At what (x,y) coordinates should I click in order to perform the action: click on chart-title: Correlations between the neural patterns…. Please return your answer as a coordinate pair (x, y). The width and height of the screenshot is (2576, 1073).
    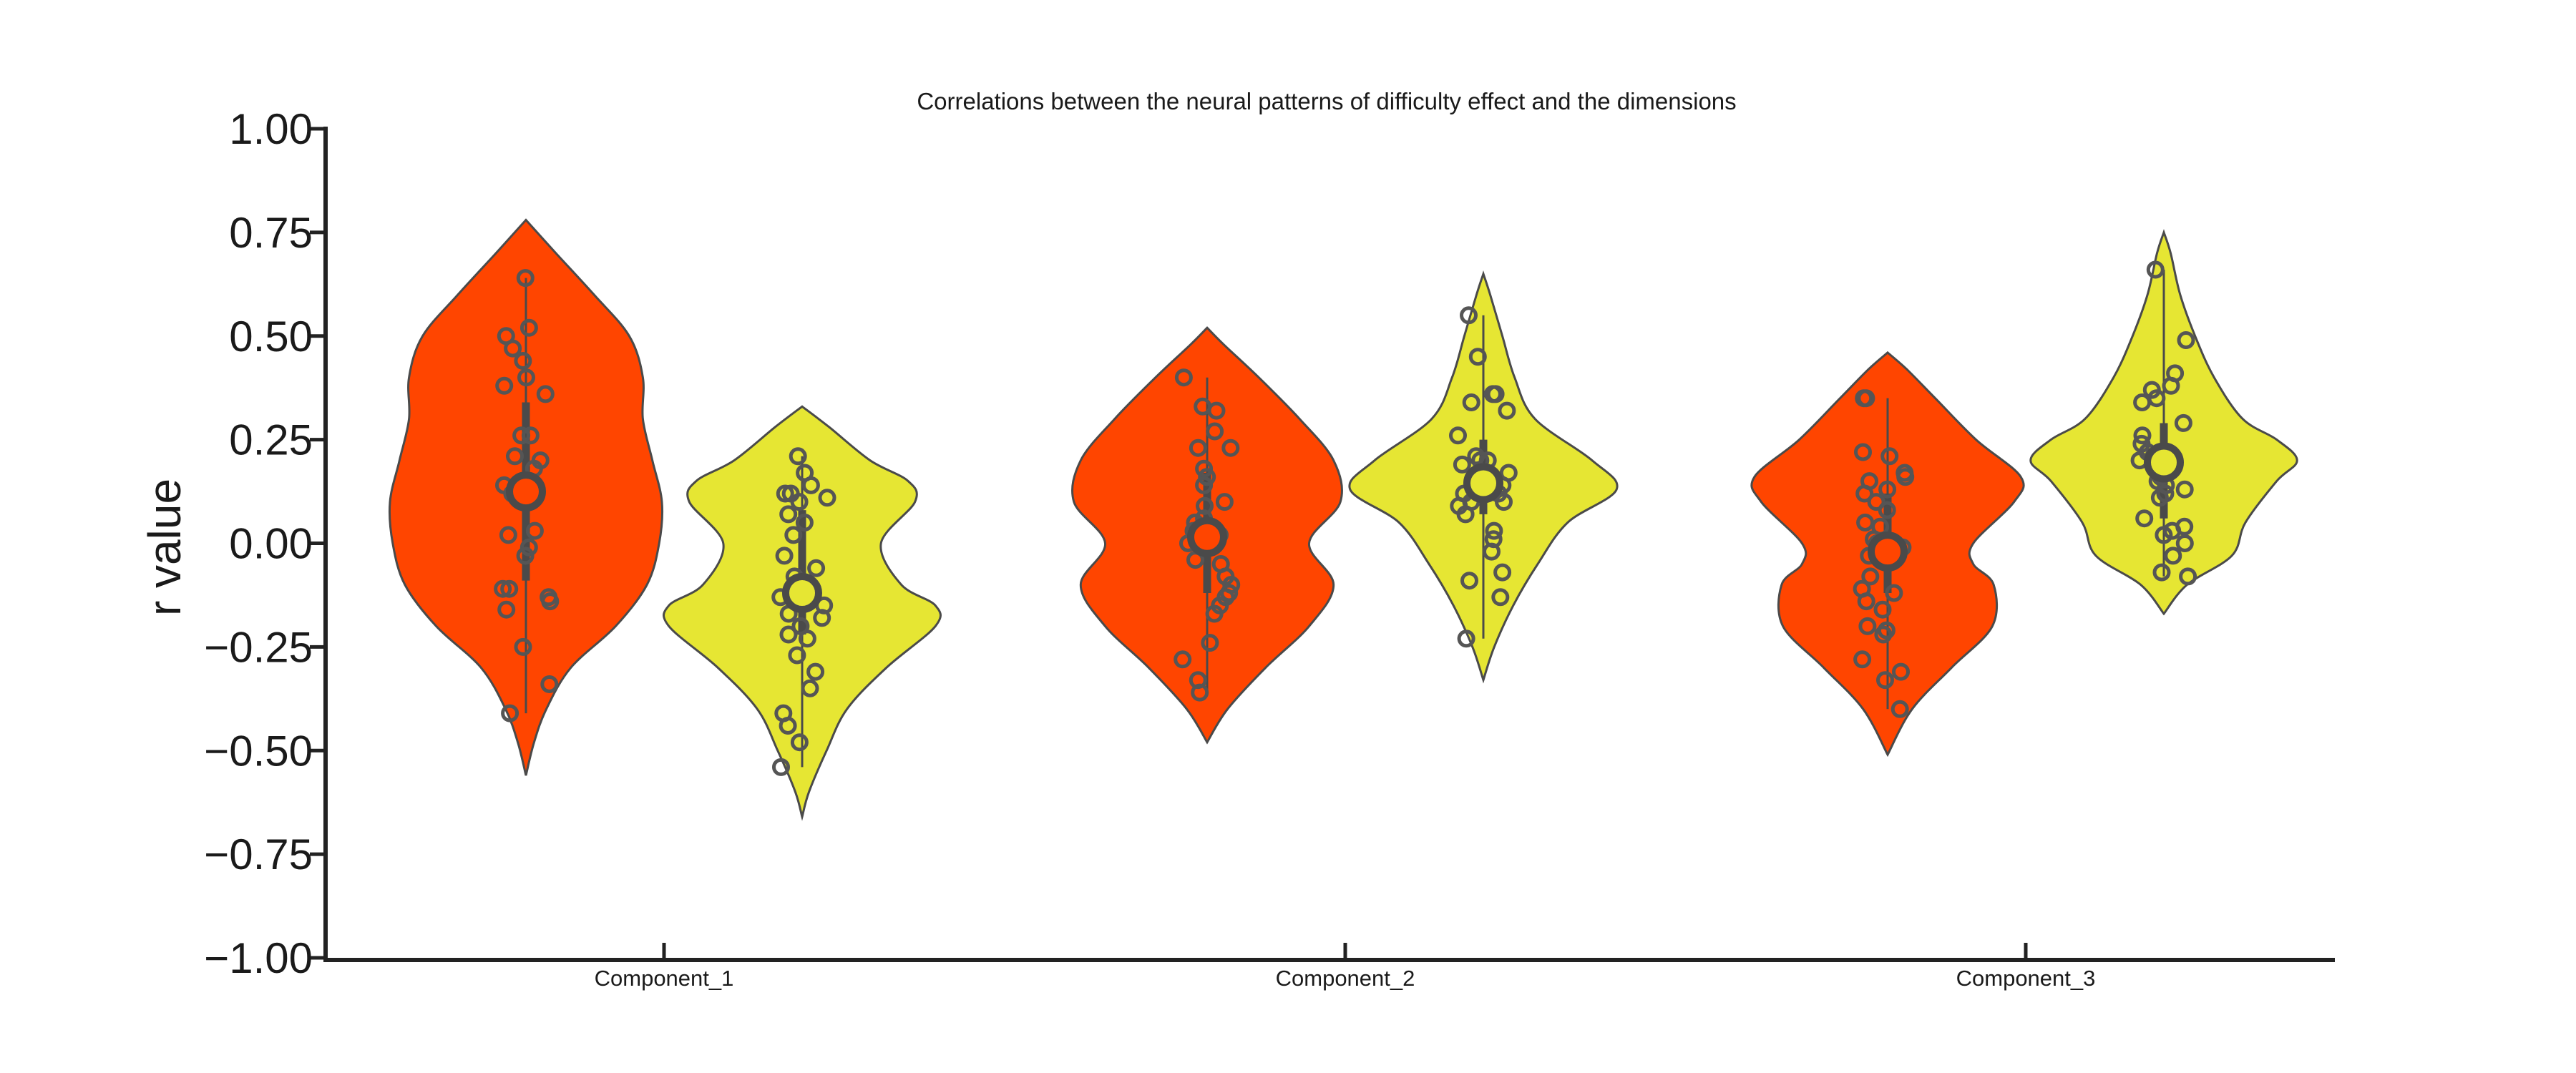
    Looking at the image, I should click on (1326, 101).